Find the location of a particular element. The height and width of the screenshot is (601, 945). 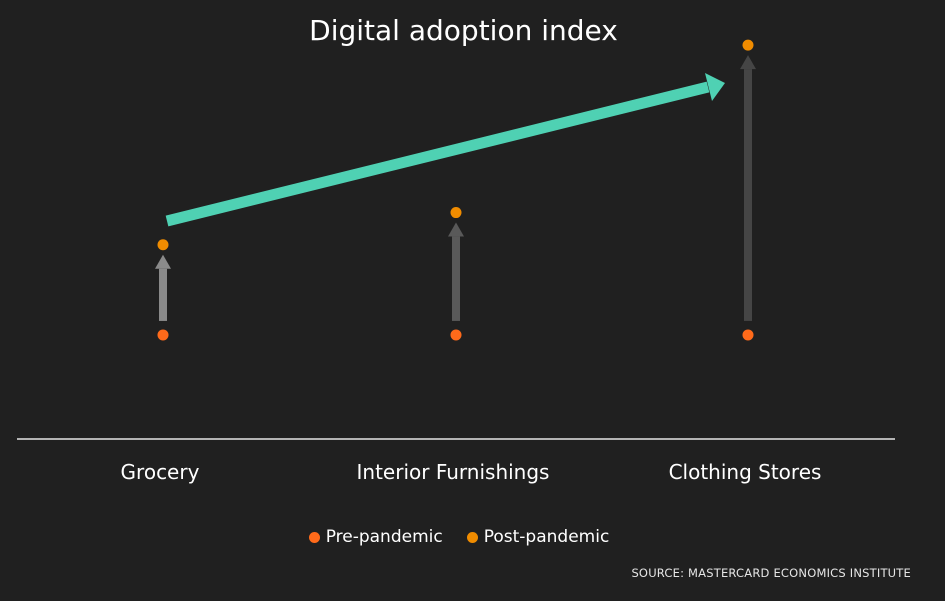

legend-item-post: Post-pandemic is located at coordinates (538, 537).